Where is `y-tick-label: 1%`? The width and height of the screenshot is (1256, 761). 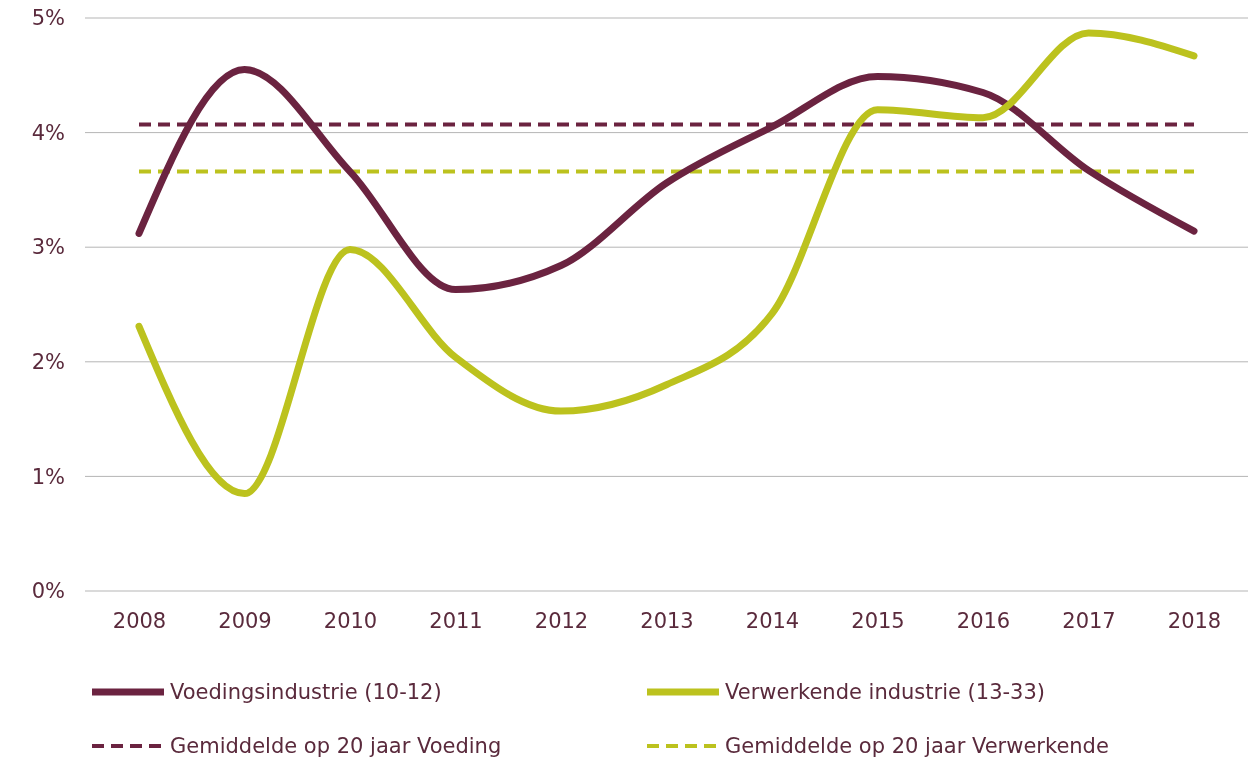 y-tick-label: 1% is located at coordinates (48, 476).